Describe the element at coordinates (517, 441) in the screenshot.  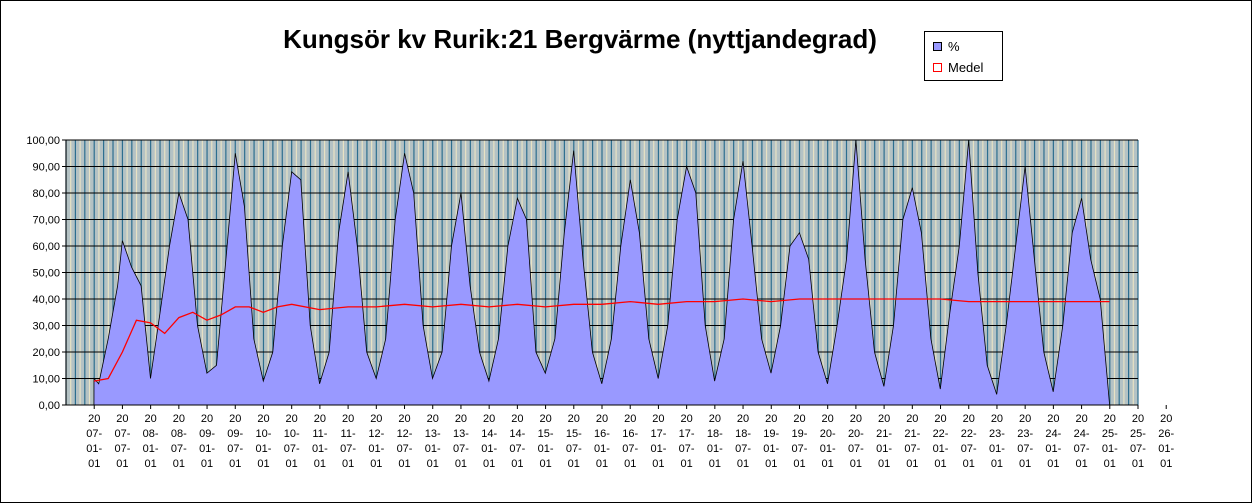
I see `x-tick-label: 20 14-07-01` at that location.